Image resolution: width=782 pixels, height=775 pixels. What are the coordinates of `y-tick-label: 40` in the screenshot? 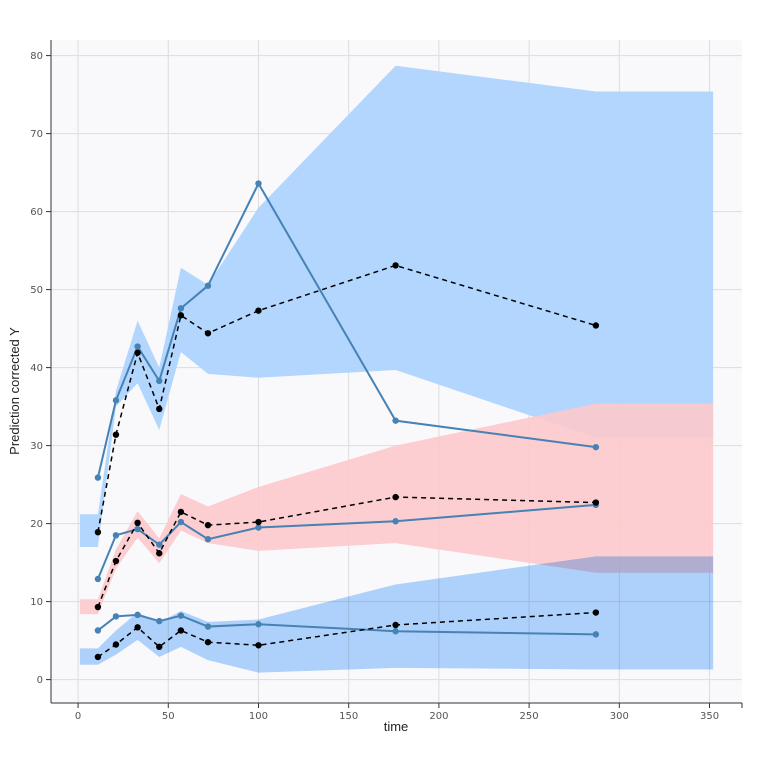 It's located at (36, 368).